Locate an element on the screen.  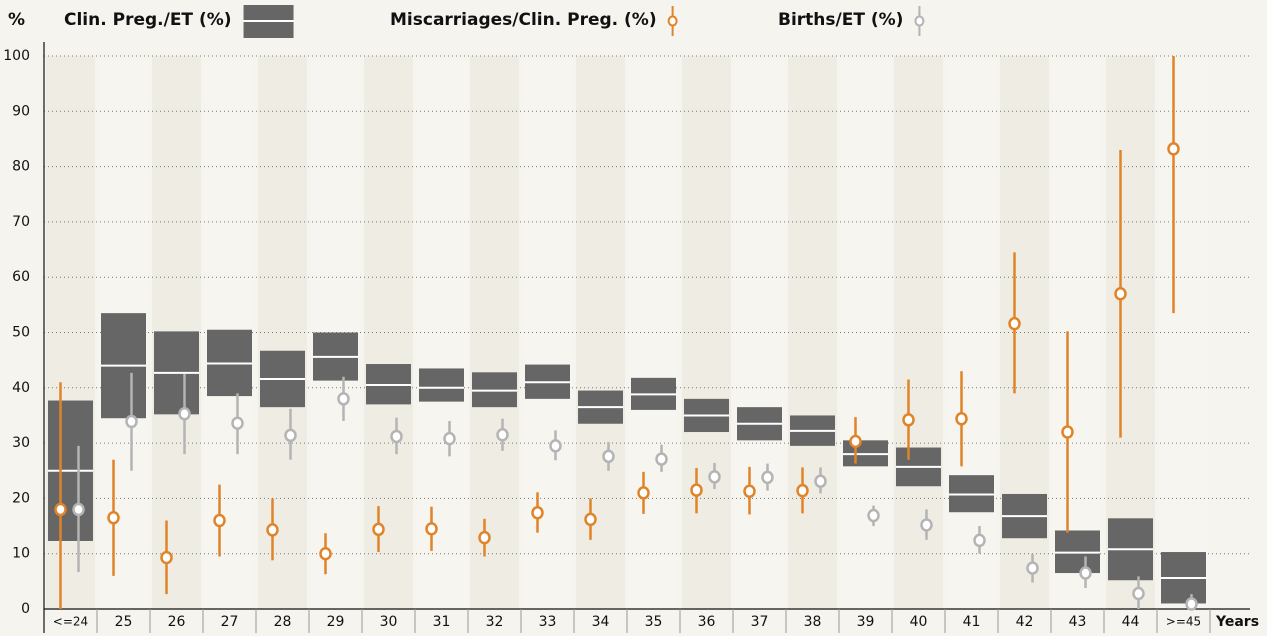
x-tick-label: 29 is located at coordinates (336, 622).